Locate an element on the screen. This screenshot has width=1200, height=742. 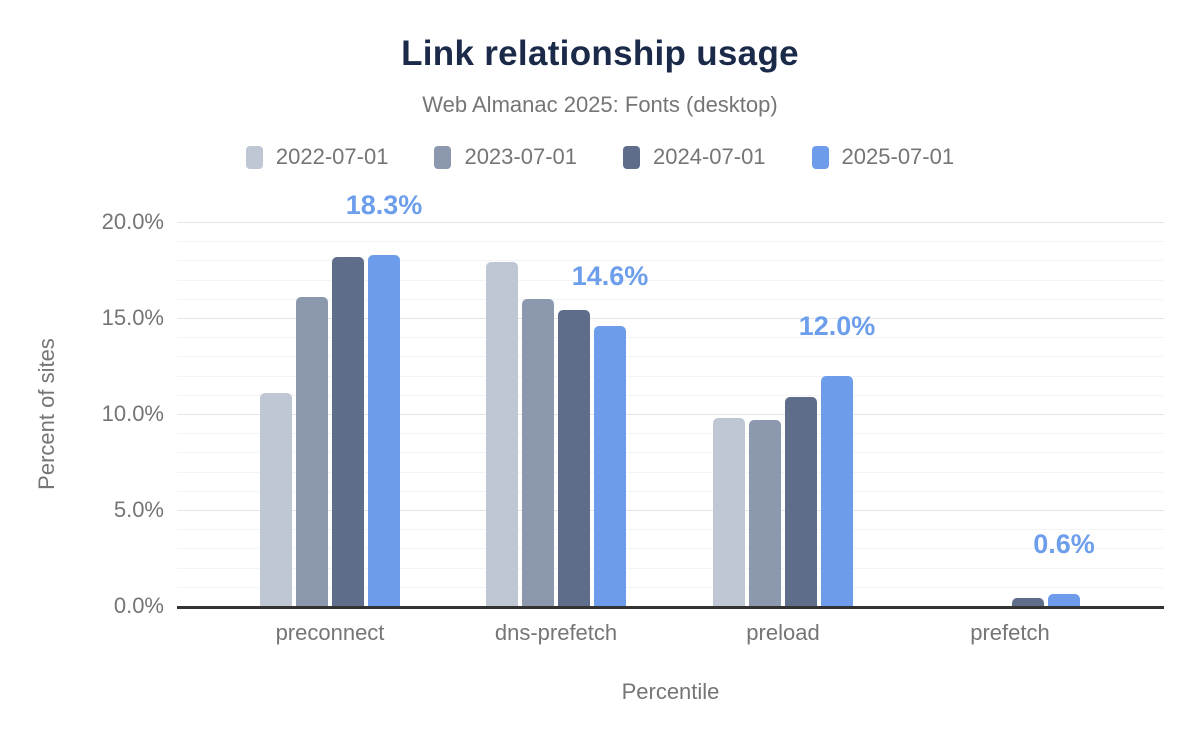
data-label-preload: 12.0% is located at coordinates (837, 325).